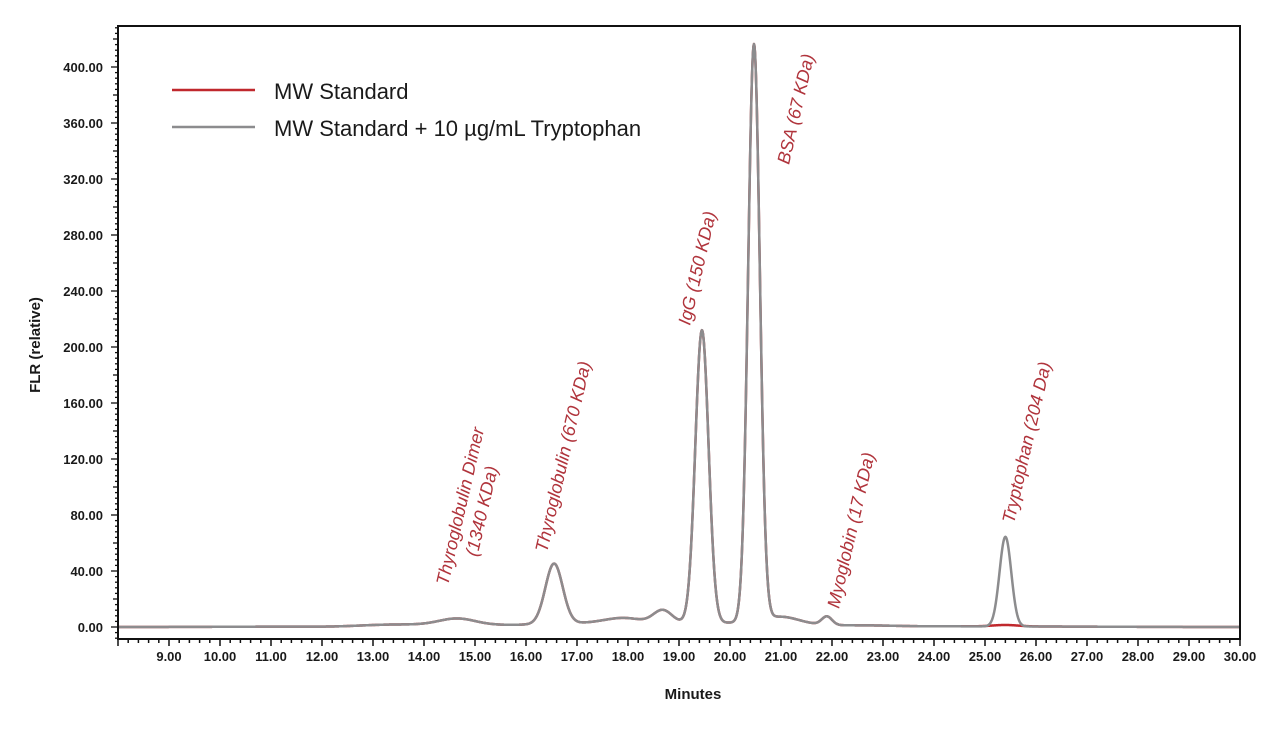  I want to click on x-tick-label: 20.00, so click(730, 656).